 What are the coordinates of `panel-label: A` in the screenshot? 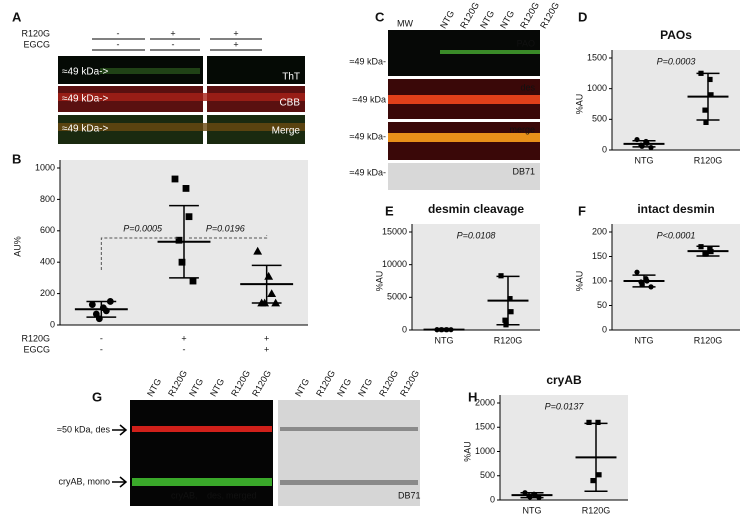 It's located at (17, 16).